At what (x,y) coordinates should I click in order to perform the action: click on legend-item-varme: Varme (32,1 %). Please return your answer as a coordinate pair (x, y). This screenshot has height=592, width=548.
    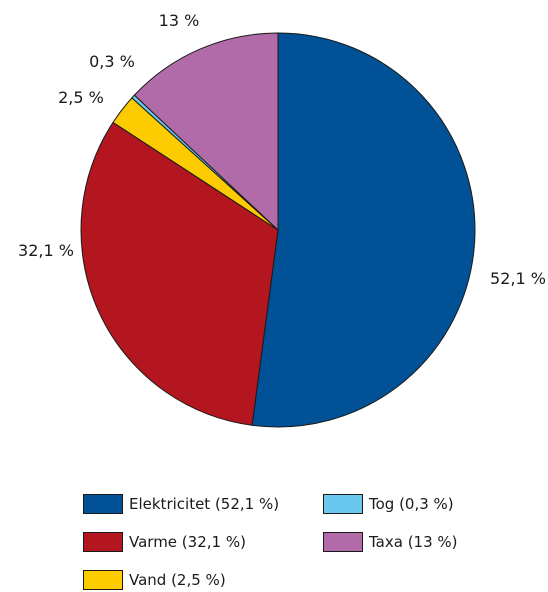
    Looking at the image, I should click on (164, 542).